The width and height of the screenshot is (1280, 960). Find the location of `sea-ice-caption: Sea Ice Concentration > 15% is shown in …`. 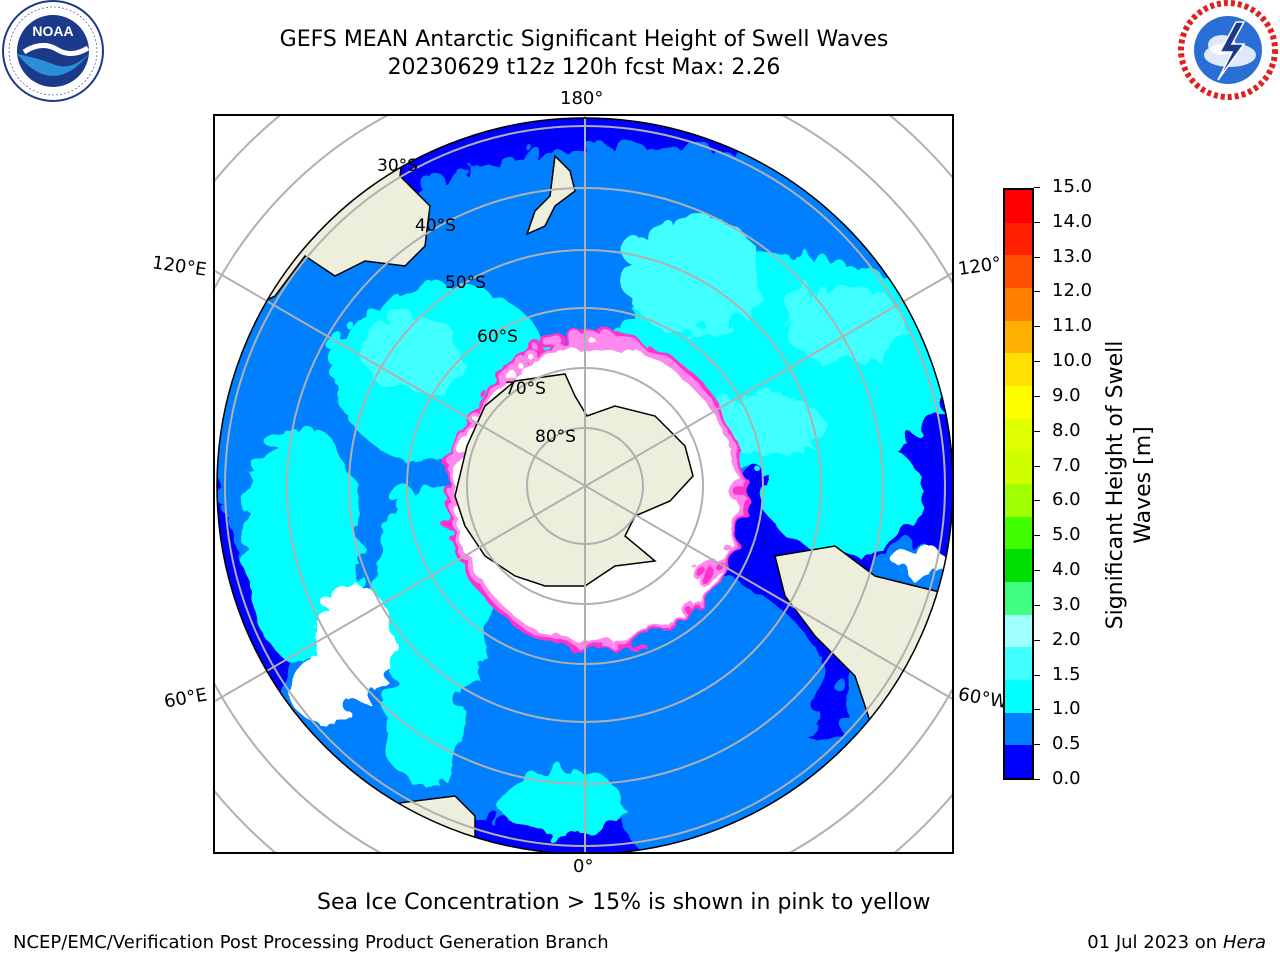

sea-ice-caption: Sea Ice Concentration > 15% is shown in … is located at coordinates (624, 902).